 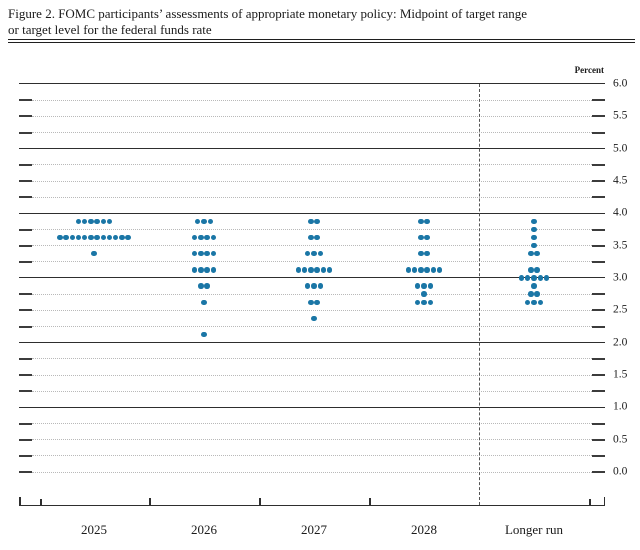 I want to click on y-axis-tick-label: 3.0, so click(x=620, y=277).